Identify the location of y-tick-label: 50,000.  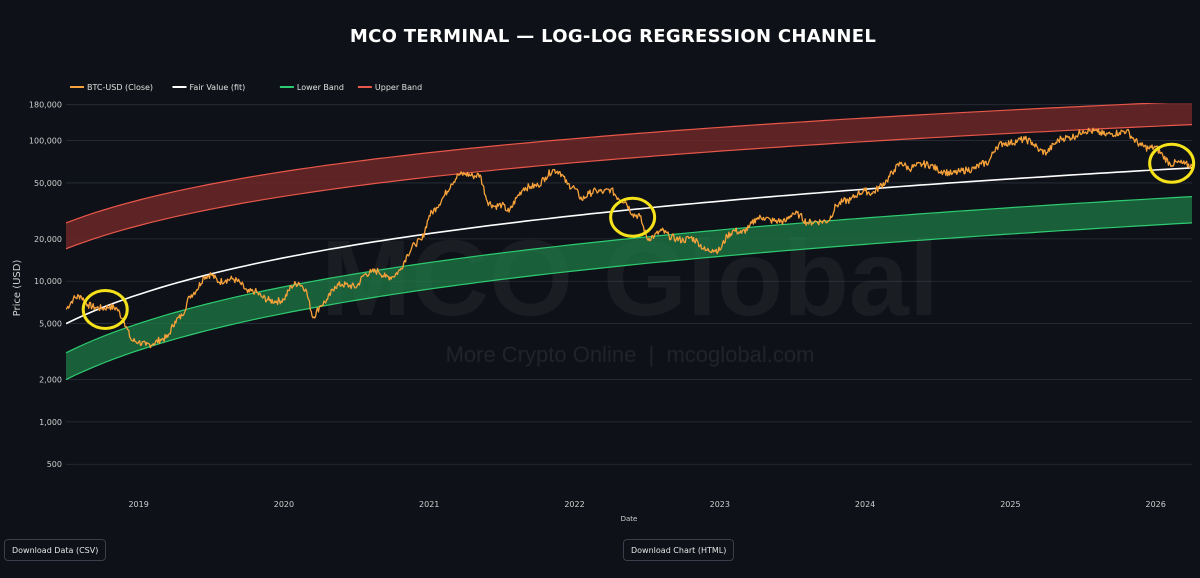
(48, 183).